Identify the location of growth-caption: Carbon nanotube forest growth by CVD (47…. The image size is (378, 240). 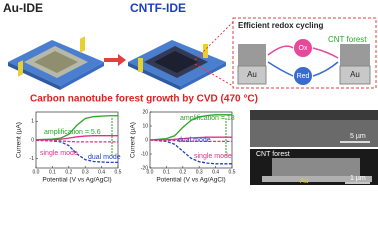
(144, 99).